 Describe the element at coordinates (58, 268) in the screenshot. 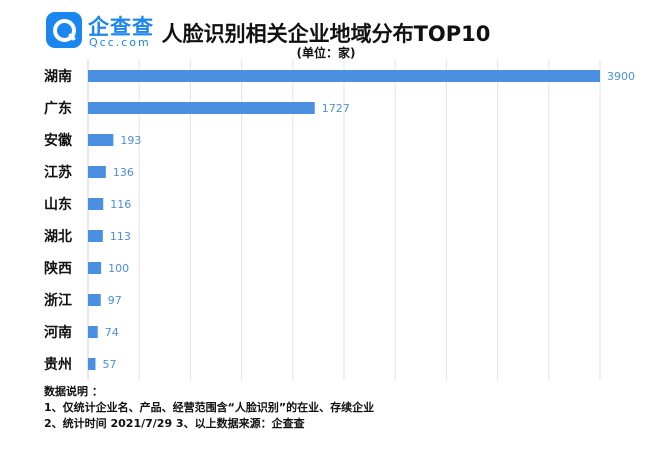

I see `category-label: 陕西` at that location.